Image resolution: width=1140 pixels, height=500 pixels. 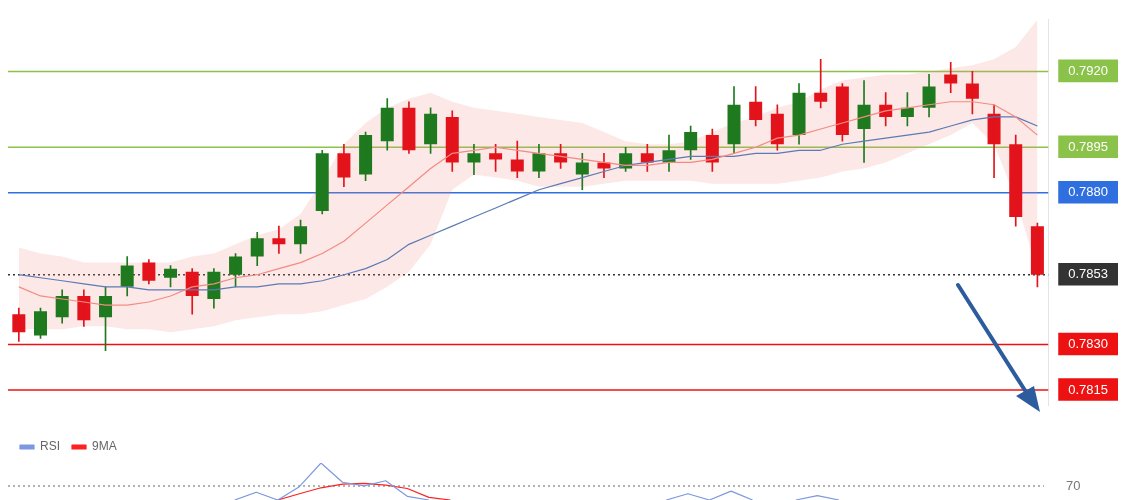 What do you see at coordinates (1088, 70) in the screenshot?
I see `y-tick-label: 0.7920` at bounding box center [1088, 70].